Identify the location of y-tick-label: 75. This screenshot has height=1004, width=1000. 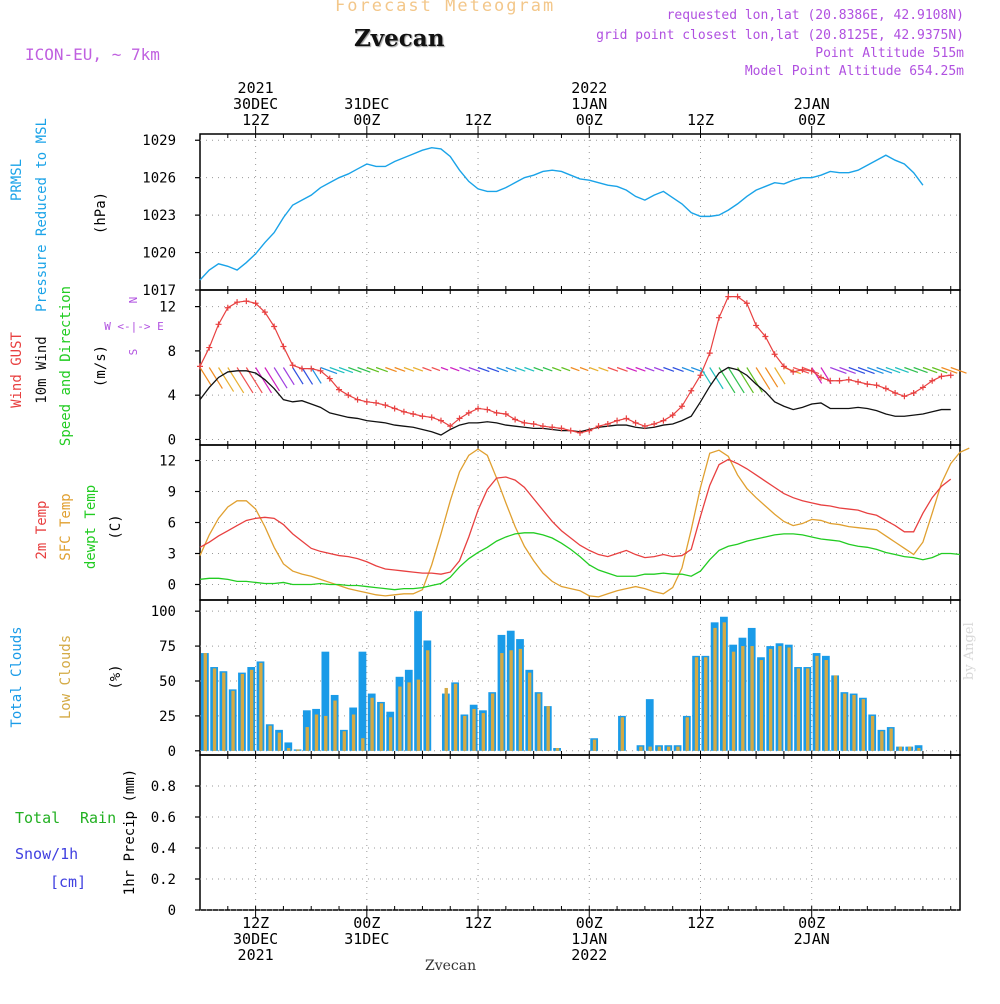
(167, 647).